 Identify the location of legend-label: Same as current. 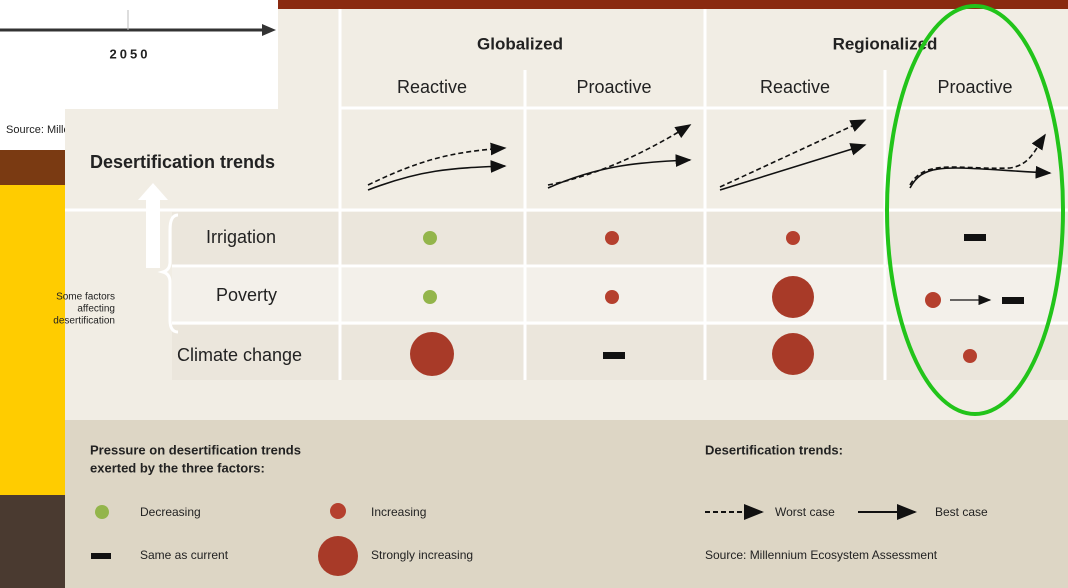
(184, 555).